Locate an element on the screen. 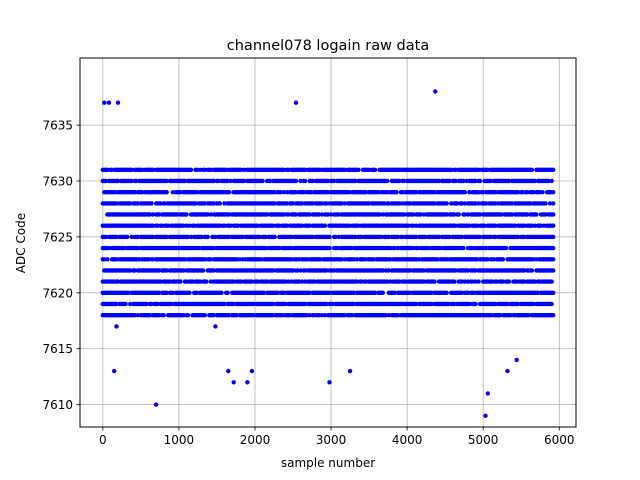  y-tick-label: 7610 is located at coordinates (57, 405).